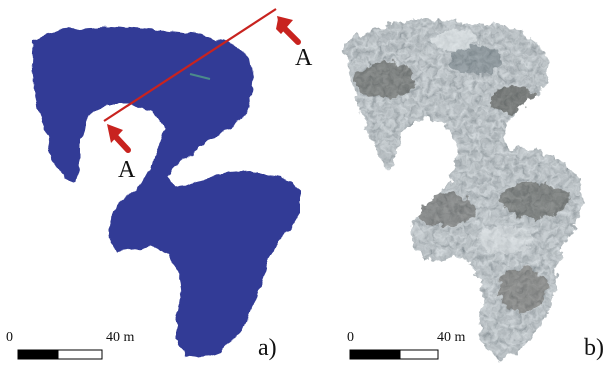 This screenshot has width=610, height=368. I want to click on section-line-a, so click(190, 65).